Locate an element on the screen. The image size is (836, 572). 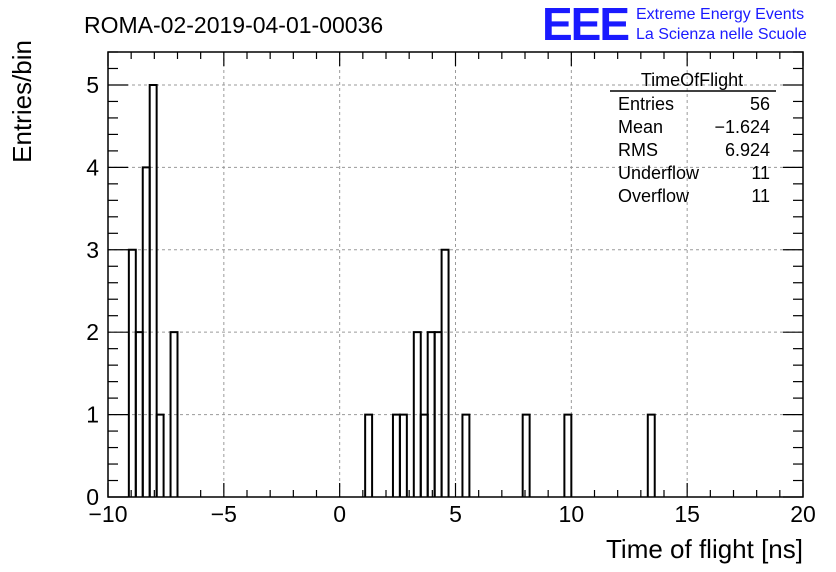
x-tick-label: −5 is located at coordinates (224, 514).